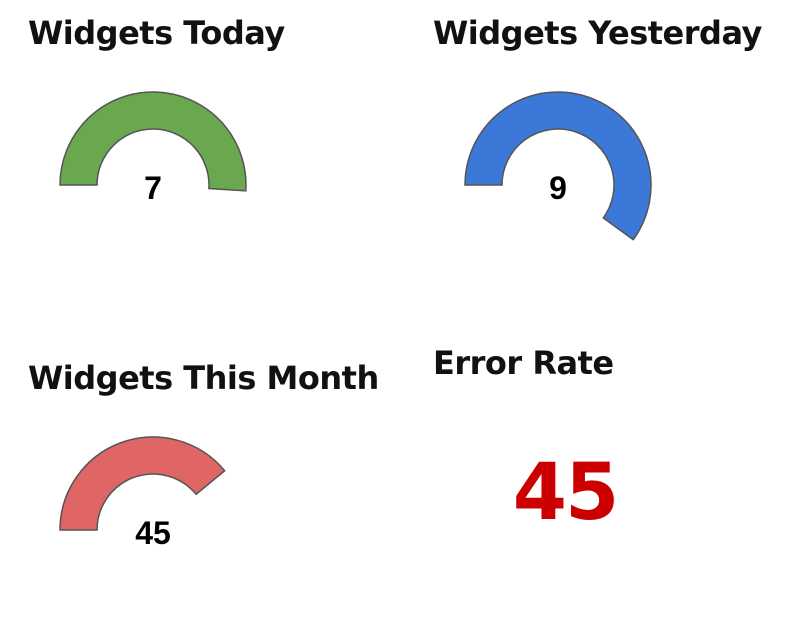 The width and height of the screenshot is (796, 620). What do you see at coordinates (156, 33) in the screenshot?
I see `widgets-today-title: Widgets Today` at bounding box center [156, 33].